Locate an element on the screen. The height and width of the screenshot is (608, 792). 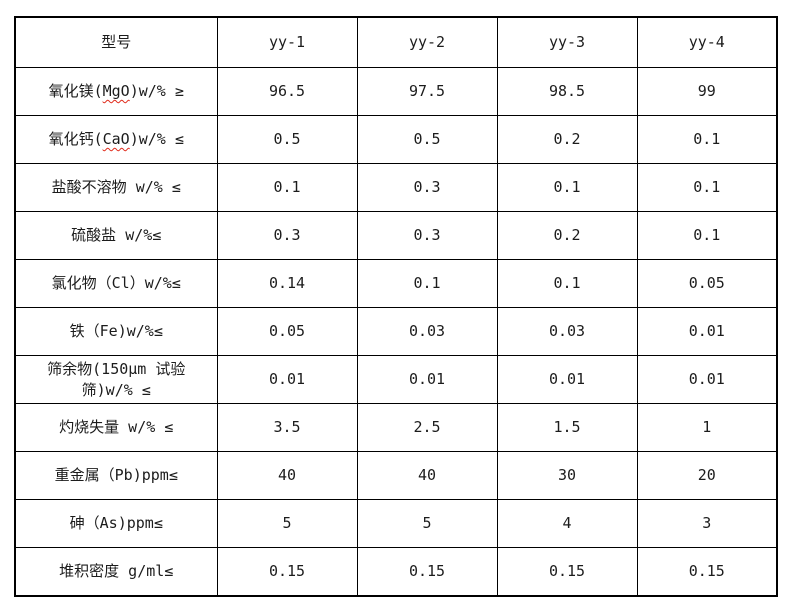
spellcheck-underlined-word: MgO is located at coordinates (116, 91).